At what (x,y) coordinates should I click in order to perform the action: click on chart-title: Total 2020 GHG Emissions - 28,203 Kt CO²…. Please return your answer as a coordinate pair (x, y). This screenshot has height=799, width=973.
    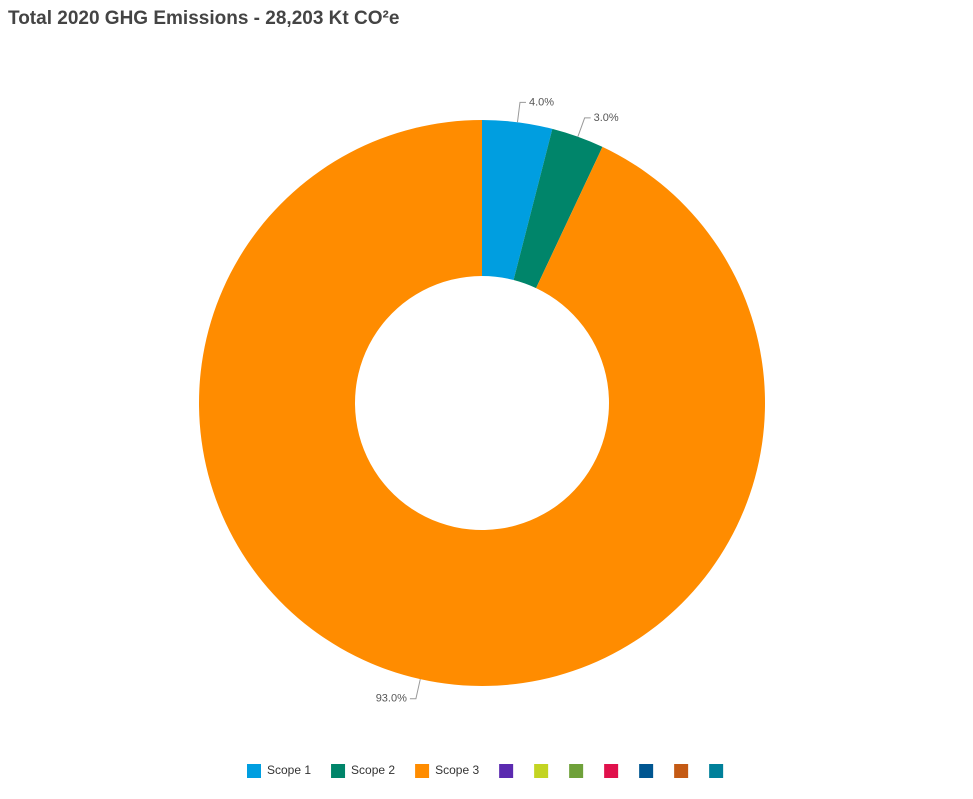
    Looking at the image, I should click on (203, 18).